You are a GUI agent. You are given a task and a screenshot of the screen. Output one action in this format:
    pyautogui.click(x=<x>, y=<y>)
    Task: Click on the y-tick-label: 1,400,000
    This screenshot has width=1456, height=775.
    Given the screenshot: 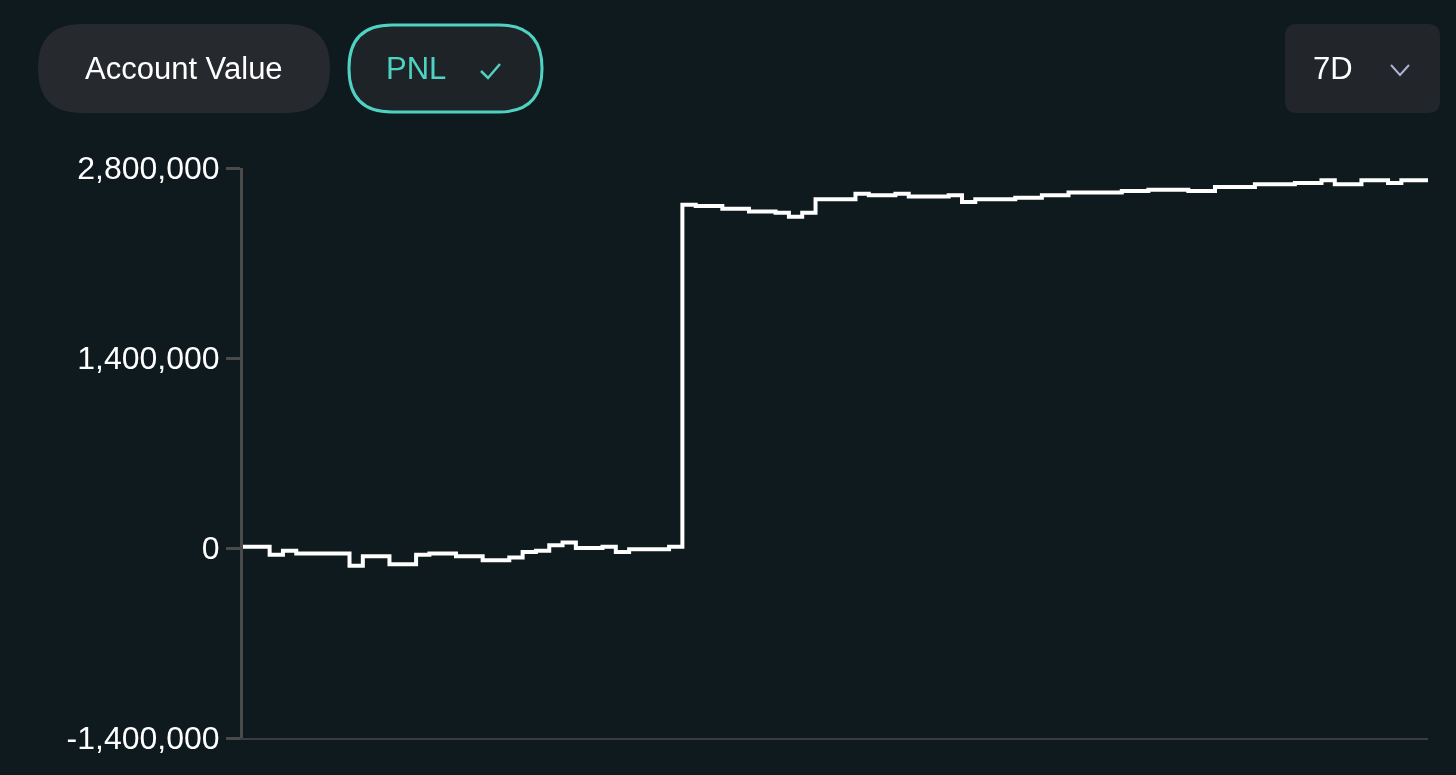 What is the action you would take?
    pyautogui.click(x=148, y=358)
    